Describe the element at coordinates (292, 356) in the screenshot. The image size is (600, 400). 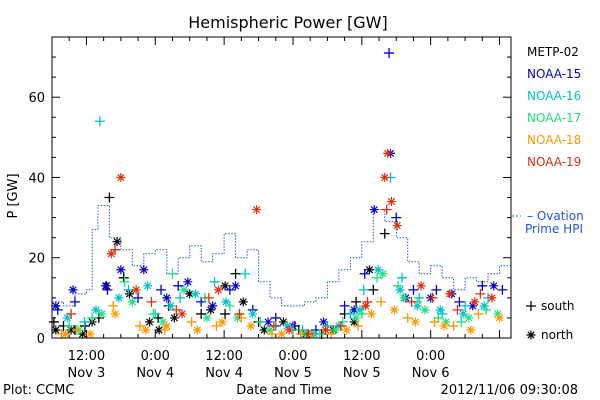
I see `x-tick-label-time: 0:00` at that location.